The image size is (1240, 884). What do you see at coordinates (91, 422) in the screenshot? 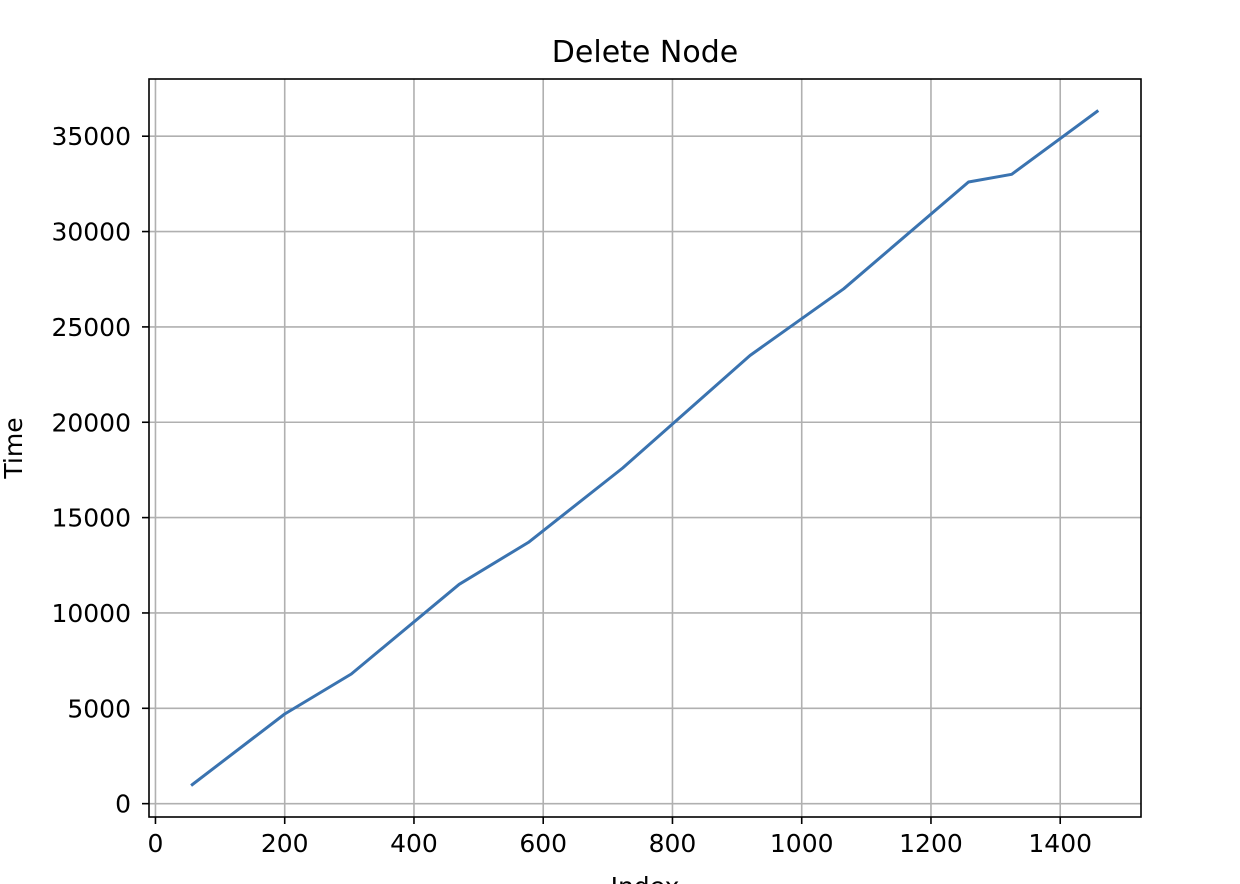
I see `y-tick-label: 20000` at bounding box center [91, 422].